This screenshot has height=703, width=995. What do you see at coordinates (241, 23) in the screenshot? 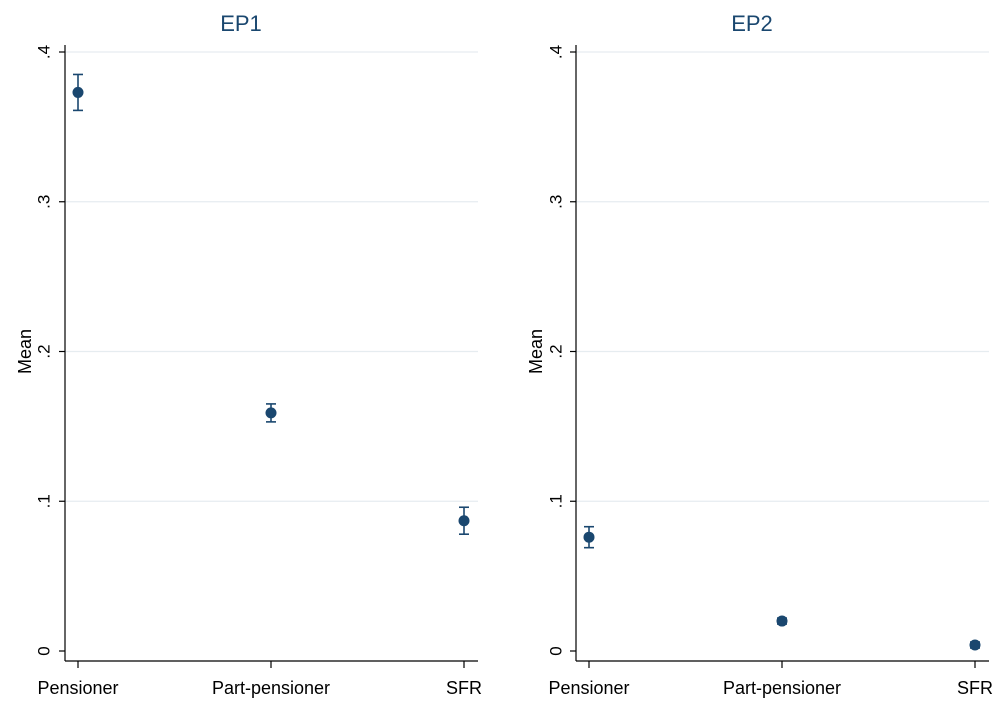
I see `chart-title: EP1` at bounding box center [241, 23].